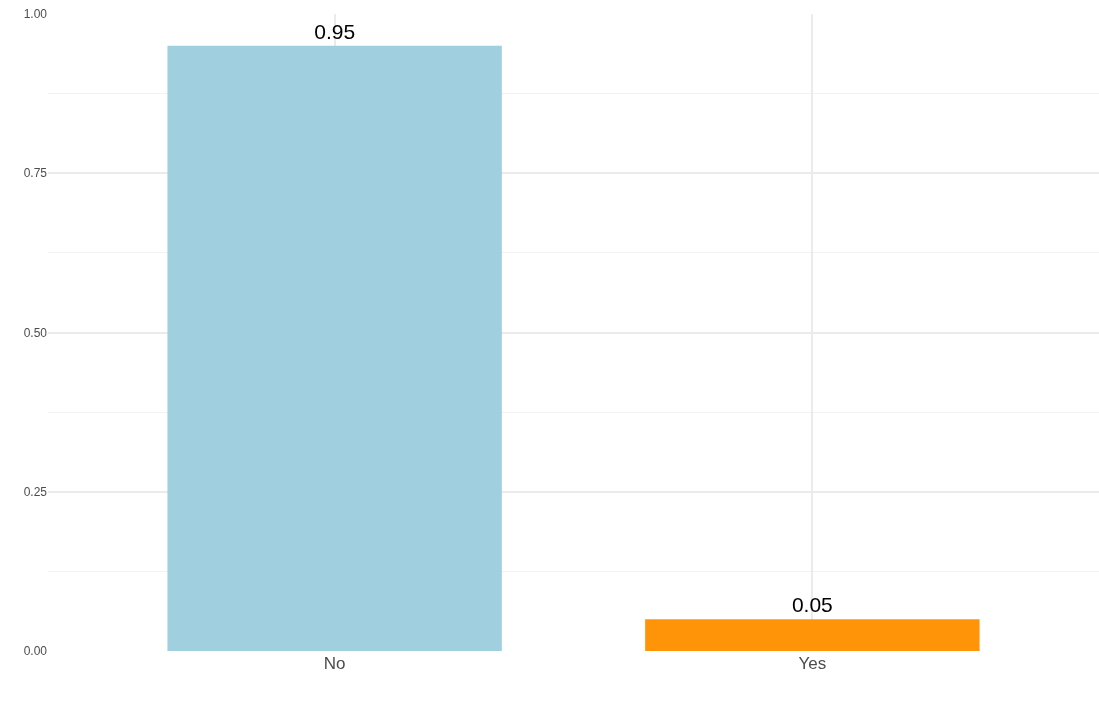 This screenshot has height=711, width=1099. What do you see at coordinates (812, 605) in the screenshot?
I see `data-label: 0.05` at bounding box center [812, 605].